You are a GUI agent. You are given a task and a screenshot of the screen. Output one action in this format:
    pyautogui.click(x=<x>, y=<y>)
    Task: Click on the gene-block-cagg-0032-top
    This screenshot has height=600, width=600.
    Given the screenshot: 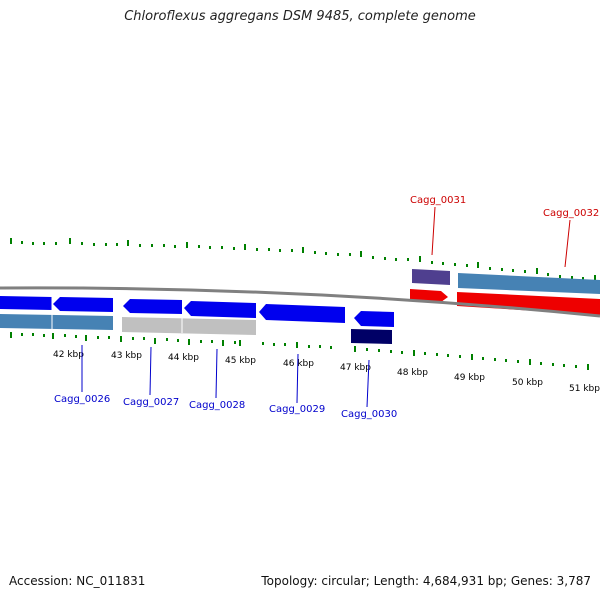 What is the action you would take?
    pyautogui.click(x=529, y=283)
    